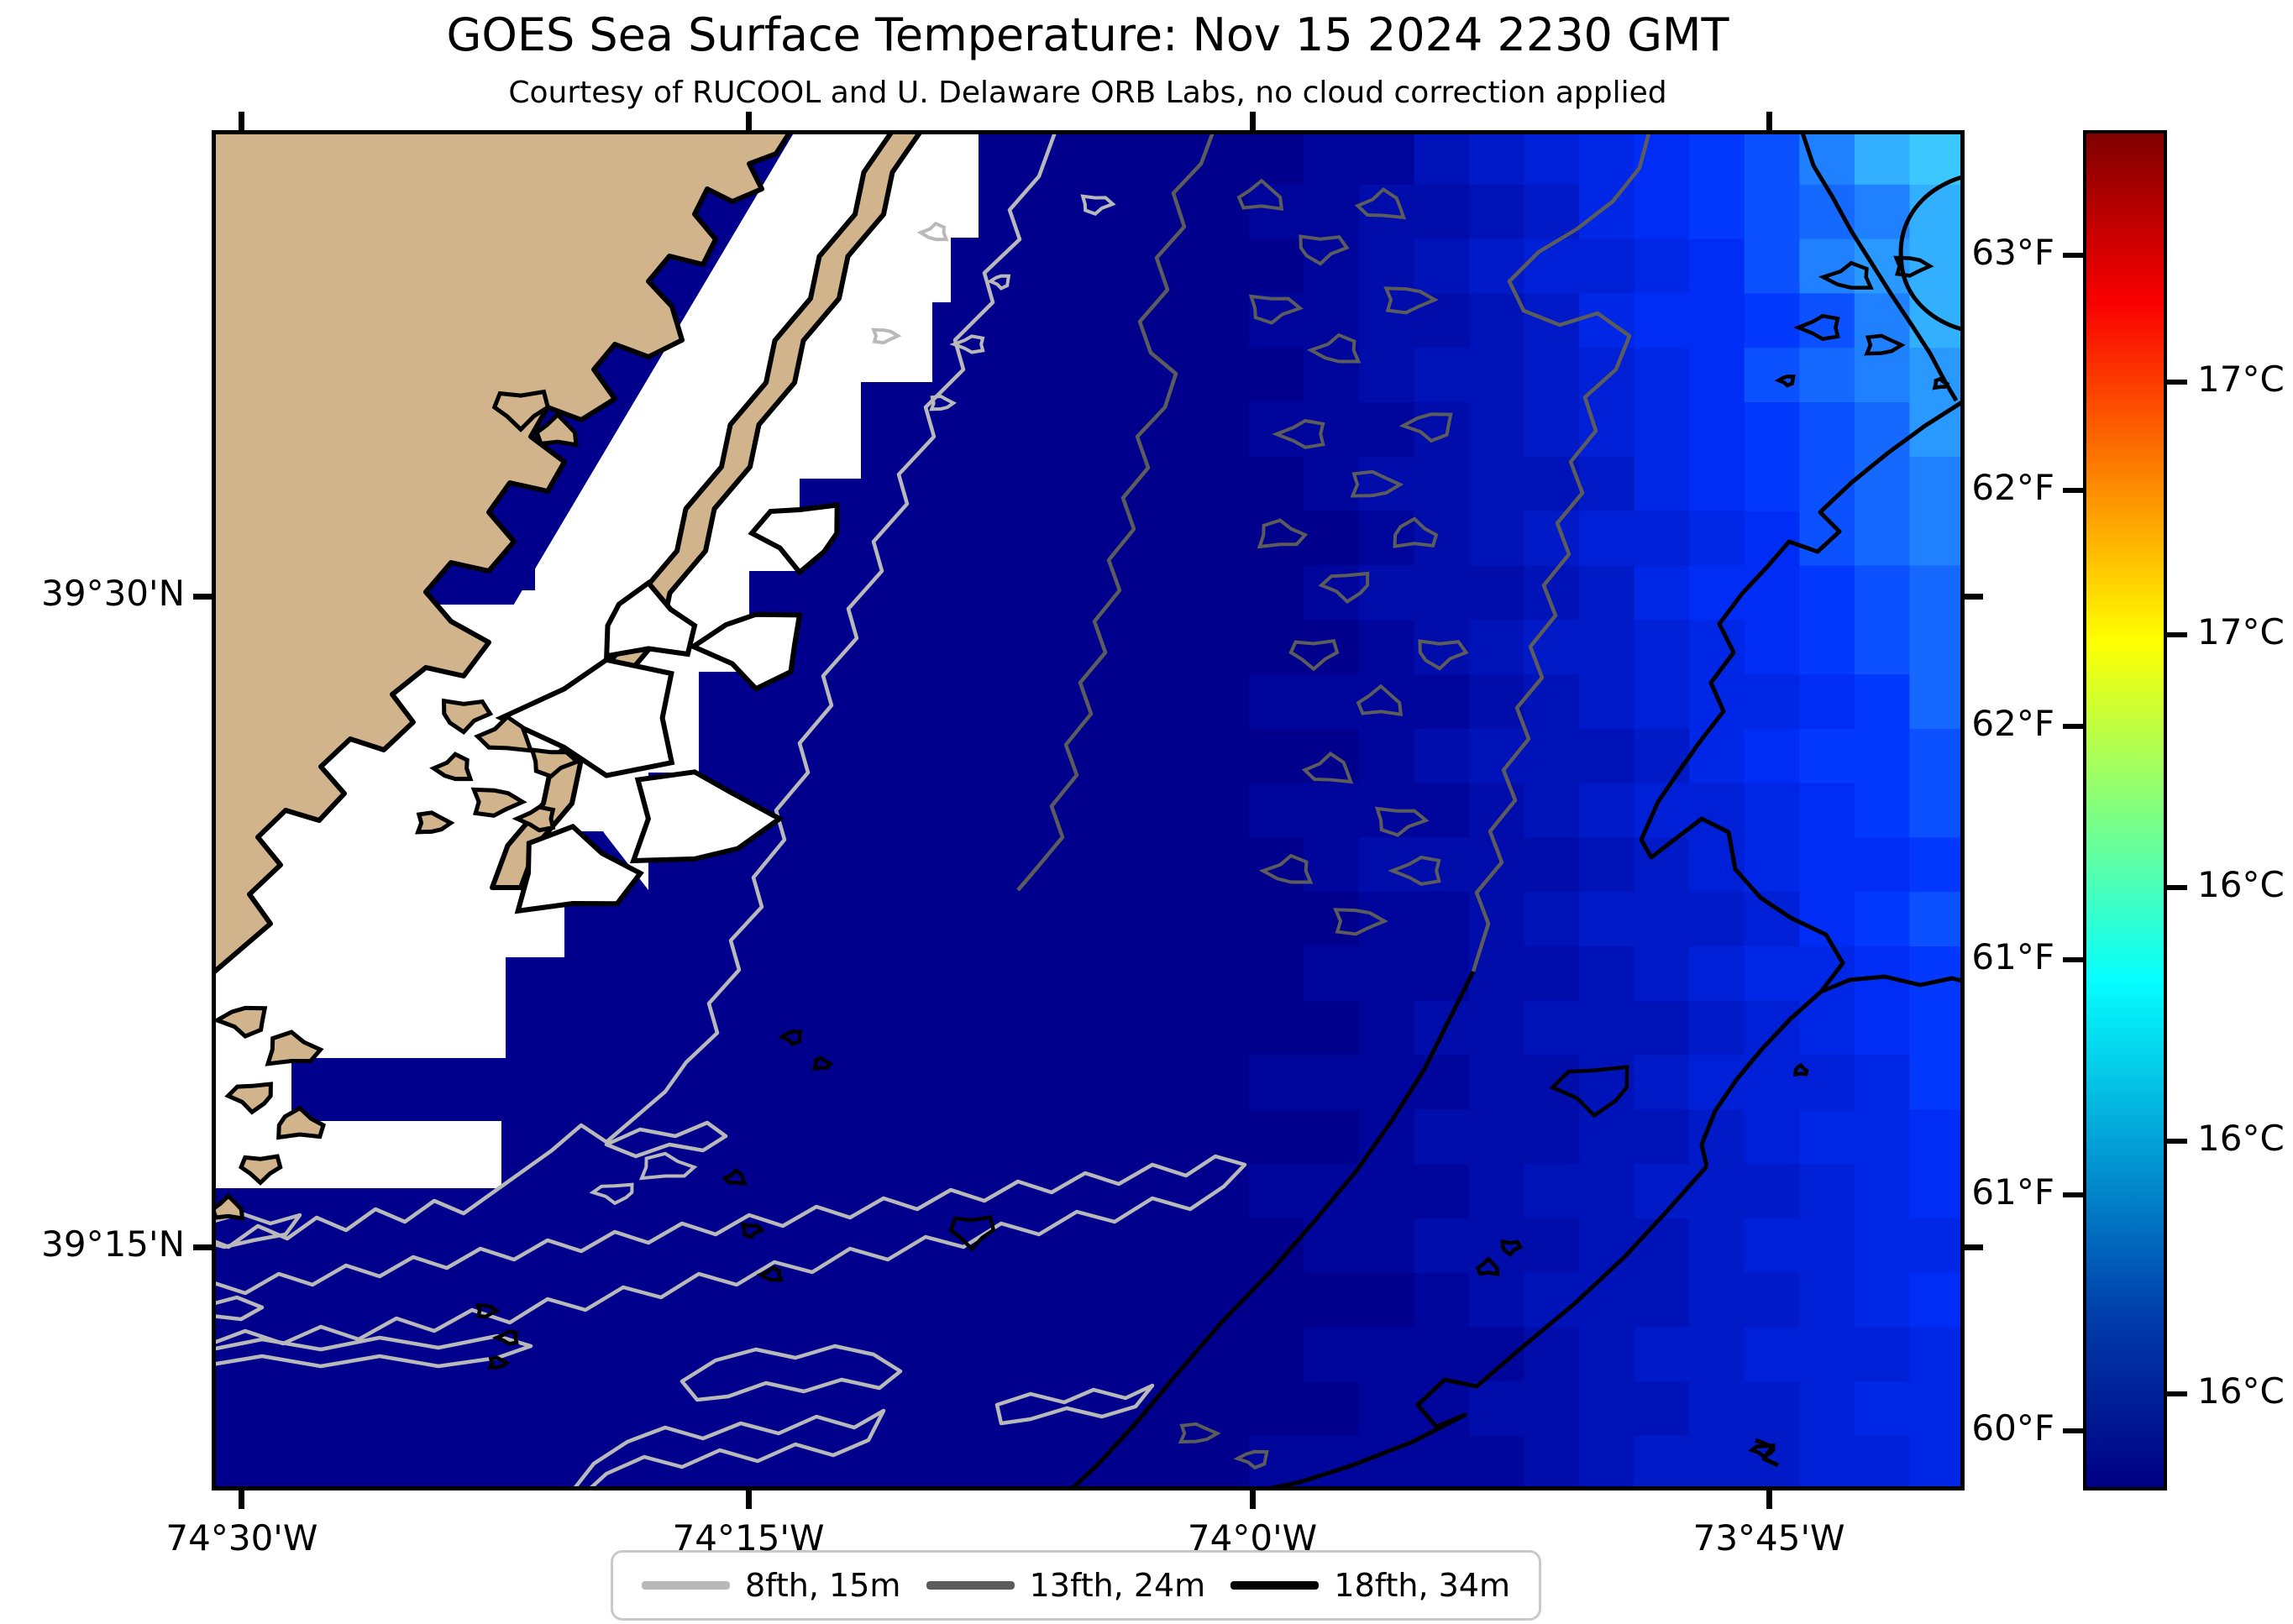  Describe the element at coordinates (2012, 957) in the screenshot. I see `colorbar-label-f: 61°F` at that location.